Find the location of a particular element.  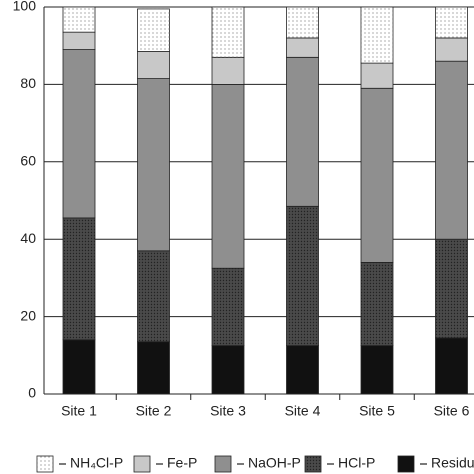

legend-label: NaOH-P is located at coordinates (274, 463).